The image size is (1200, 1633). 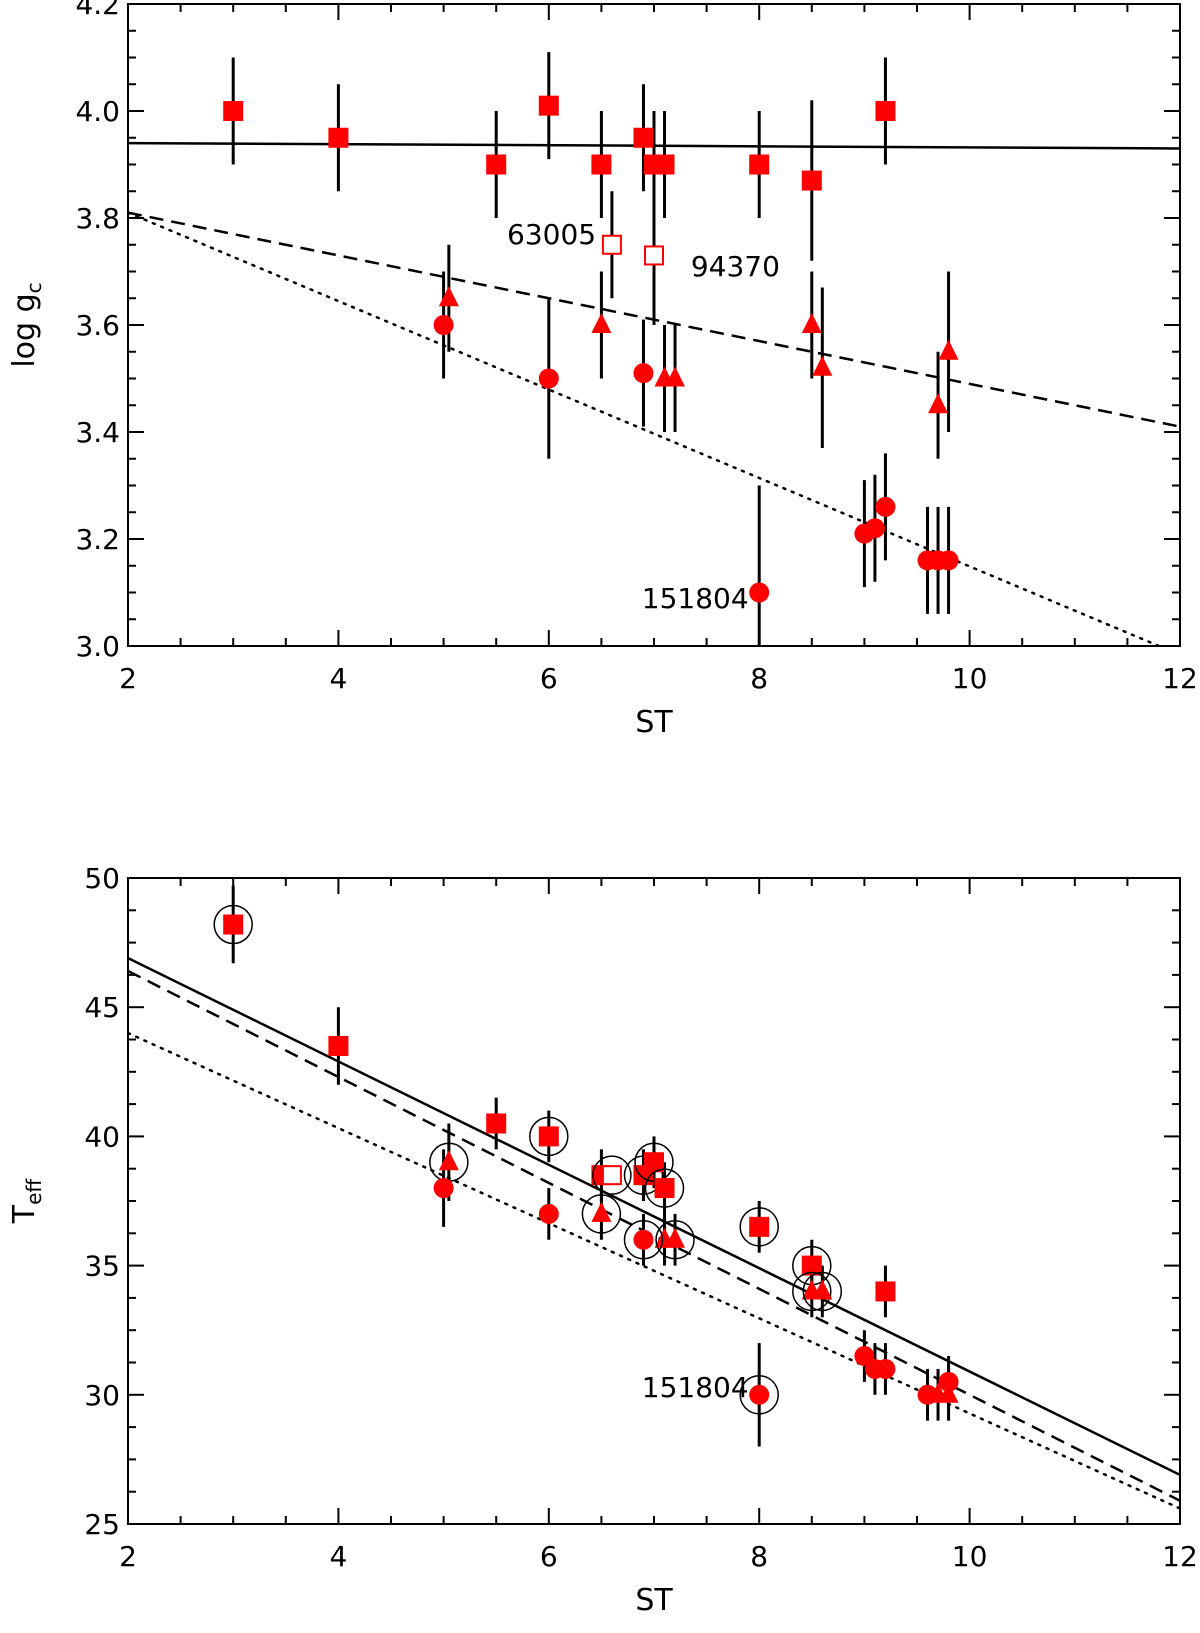 I want to click on y-tick-label: 3.4, so click(x=97, y=432).